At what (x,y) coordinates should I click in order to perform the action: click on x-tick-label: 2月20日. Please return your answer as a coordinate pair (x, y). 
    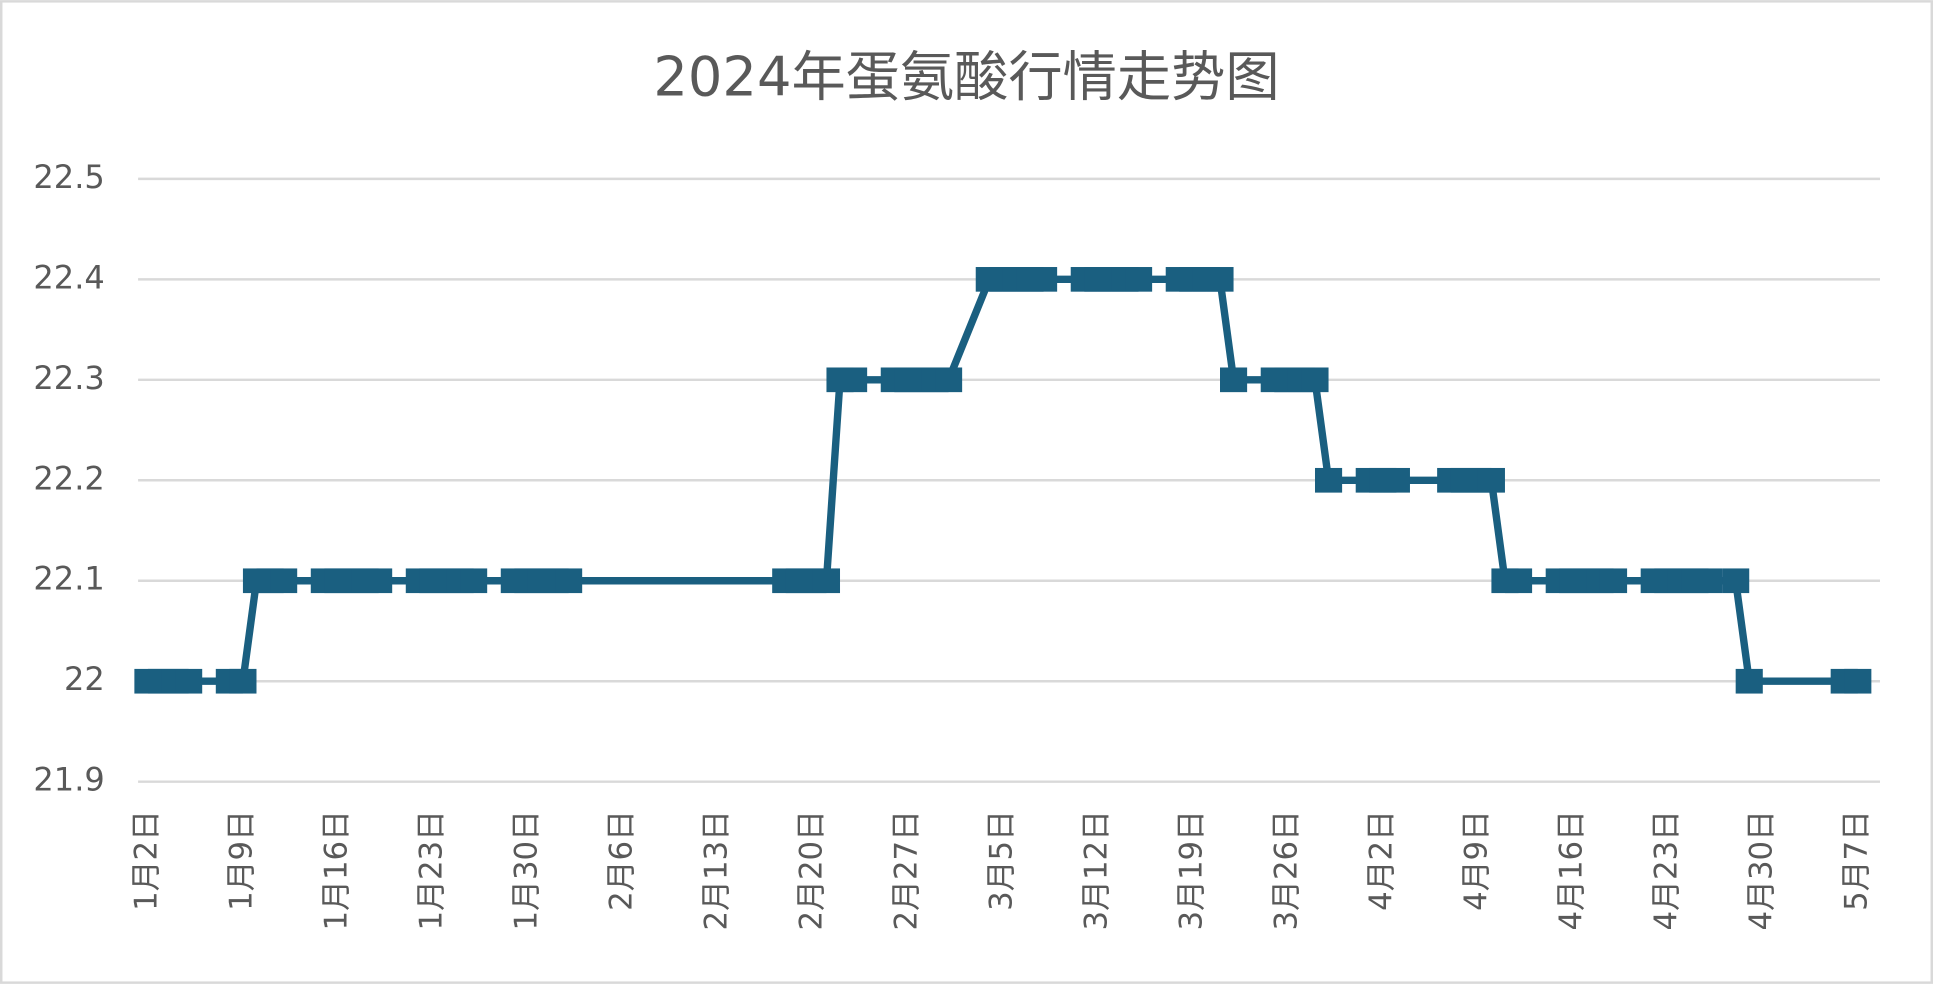
    Looking at the image, I should click on (811, 870).